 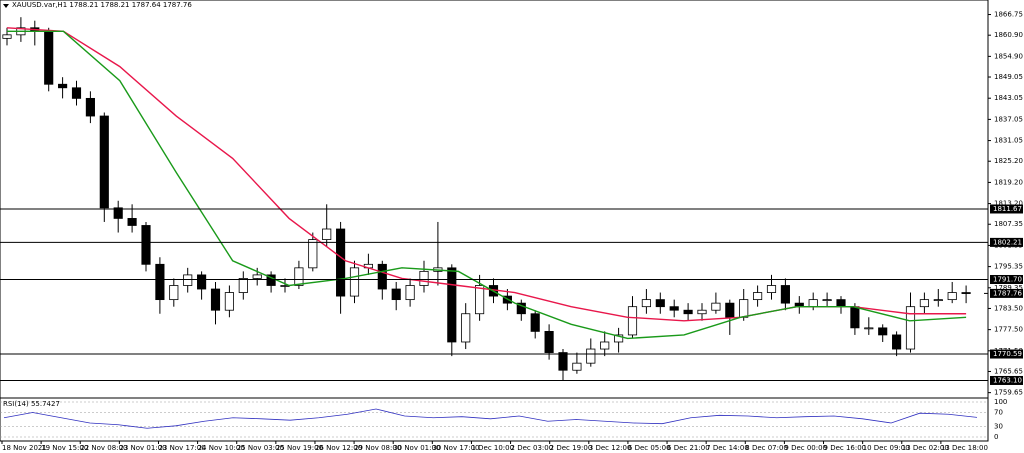 What do you see at coordinates (1000, 402) in the screenshot?
I see `rsi-tick-label: 100` at bounding box center [1000, 402].